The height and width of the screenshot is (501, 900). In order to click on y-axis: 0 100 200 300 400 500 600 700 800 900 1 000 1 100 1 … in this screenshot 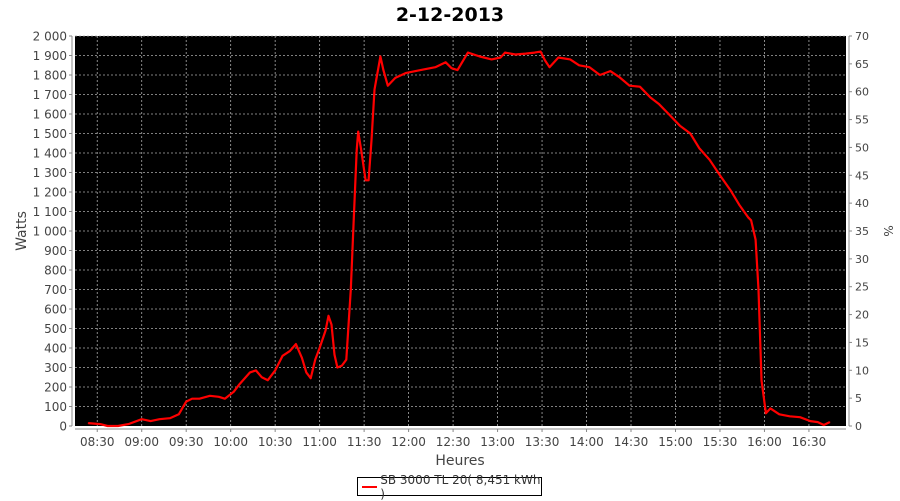, I will do `click(53, 232)`.